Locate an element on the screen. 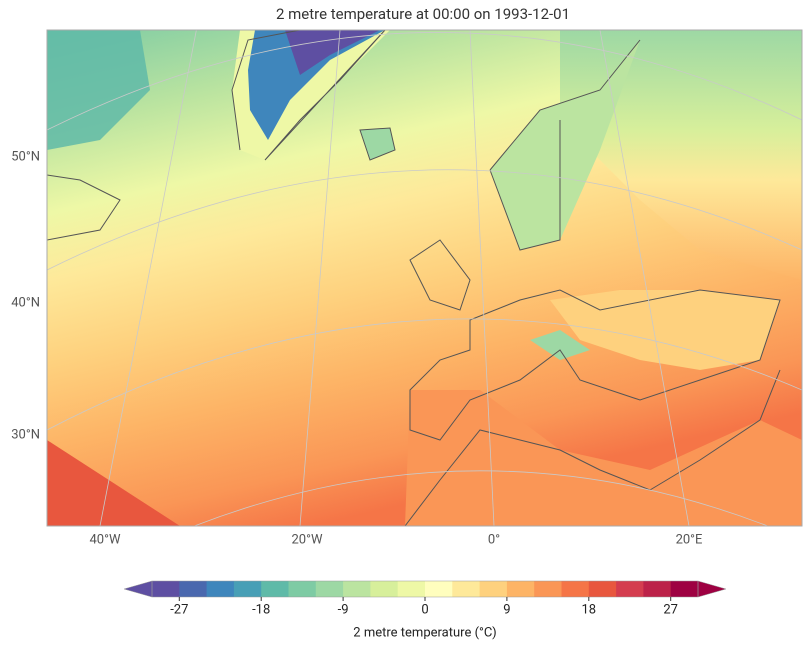  colorbar: 2 metre temperature (°C) -27 -18 -9 0 9 18 27 is located at coordinates (425, 610).